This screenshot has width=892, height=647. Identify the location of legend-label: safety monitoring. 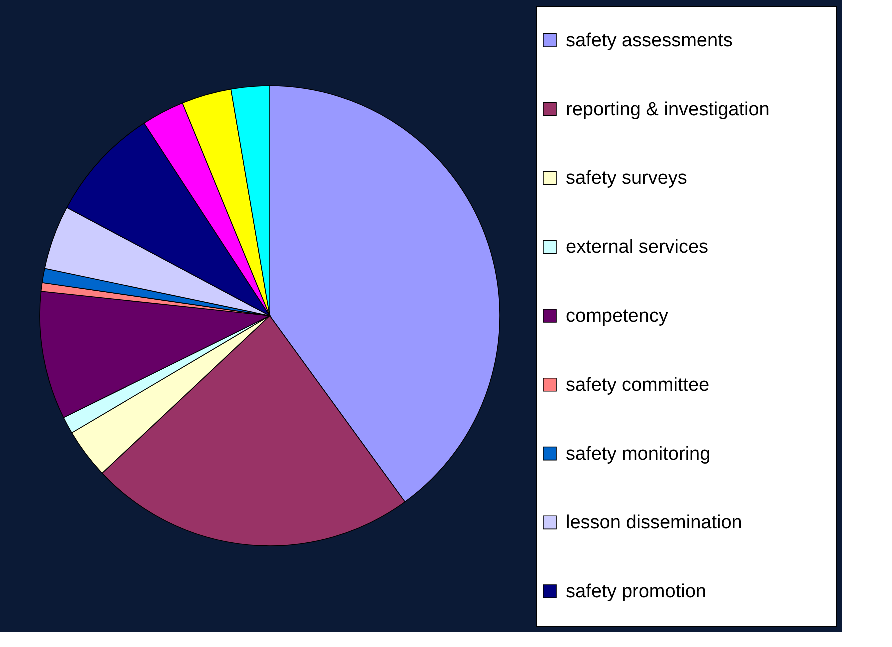
(638, 454).